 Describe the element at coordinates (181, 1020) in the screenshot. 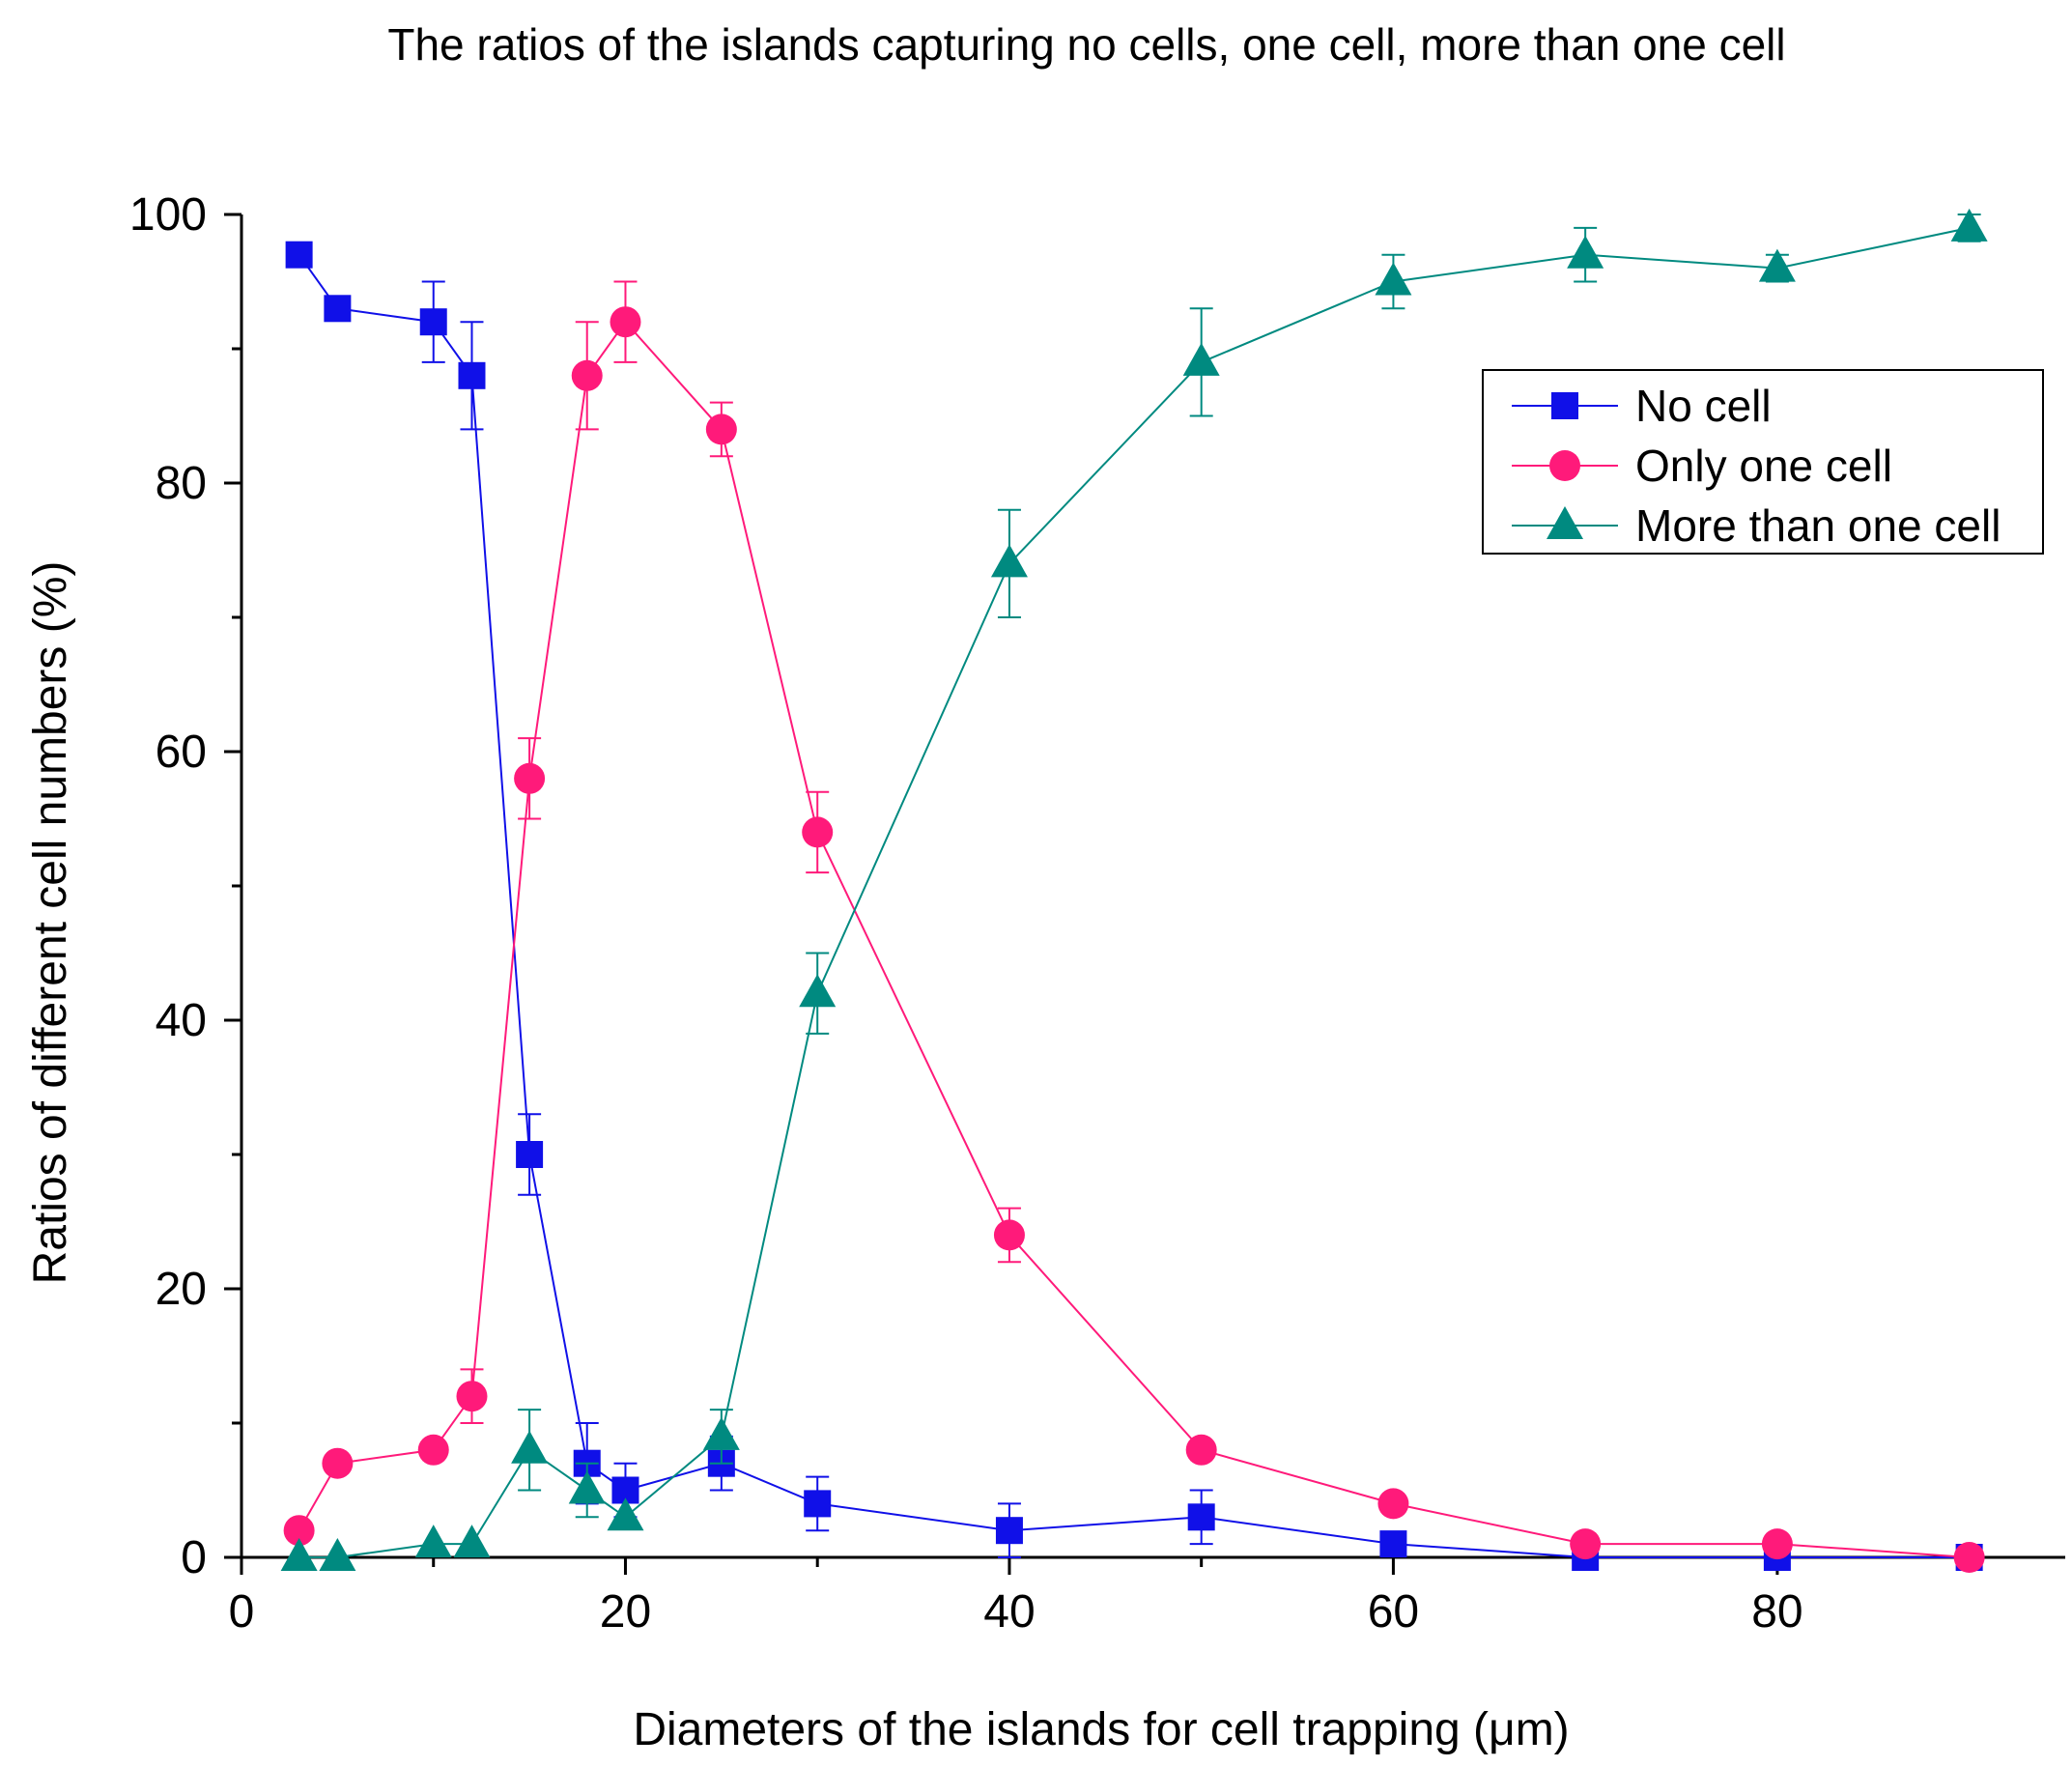

I see `y-tick-label: 40` at that location.